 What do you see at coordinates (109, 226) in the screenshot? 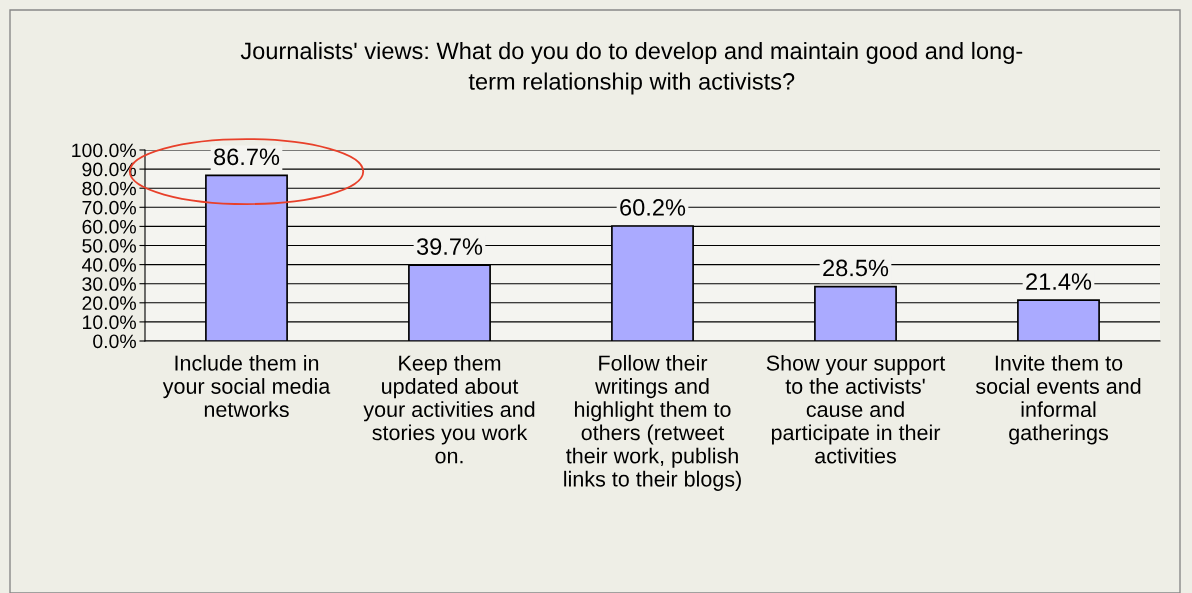
I see `y-tick-label: 60.0%` at bounding box center [109, 226].